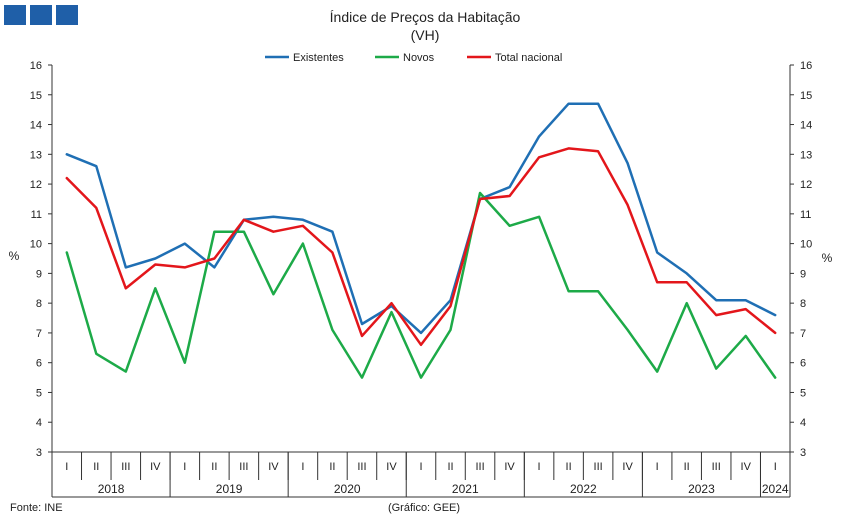 The image size is (851, 521). Describe the element at coordinates (806, 126) in the screenshot. I see `y-tick-label-right: 14` at that location.